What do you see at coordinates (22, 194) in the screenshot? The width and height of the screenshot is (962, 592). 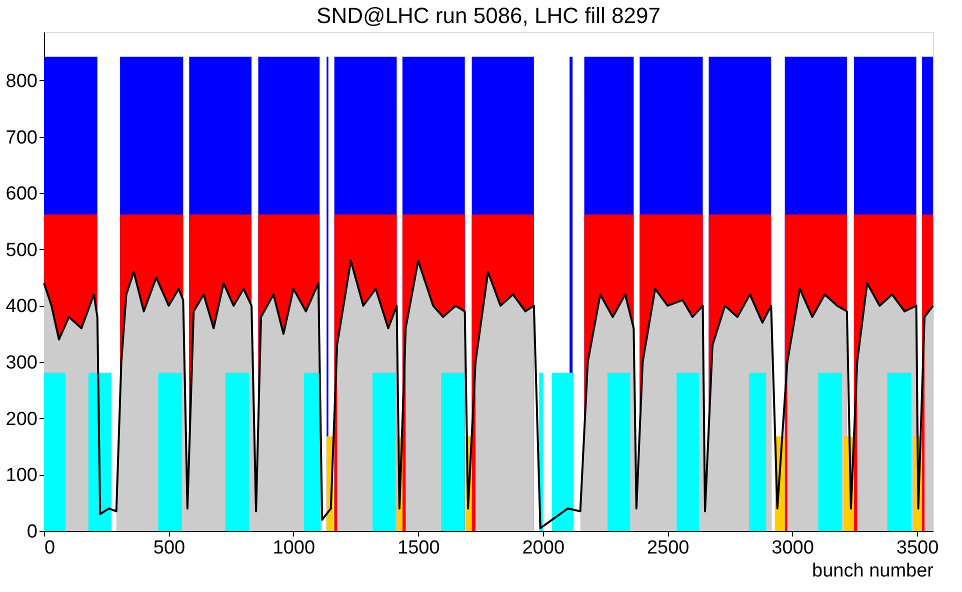 I see `y-tick-label: 600` at bounding box center [22, 194].